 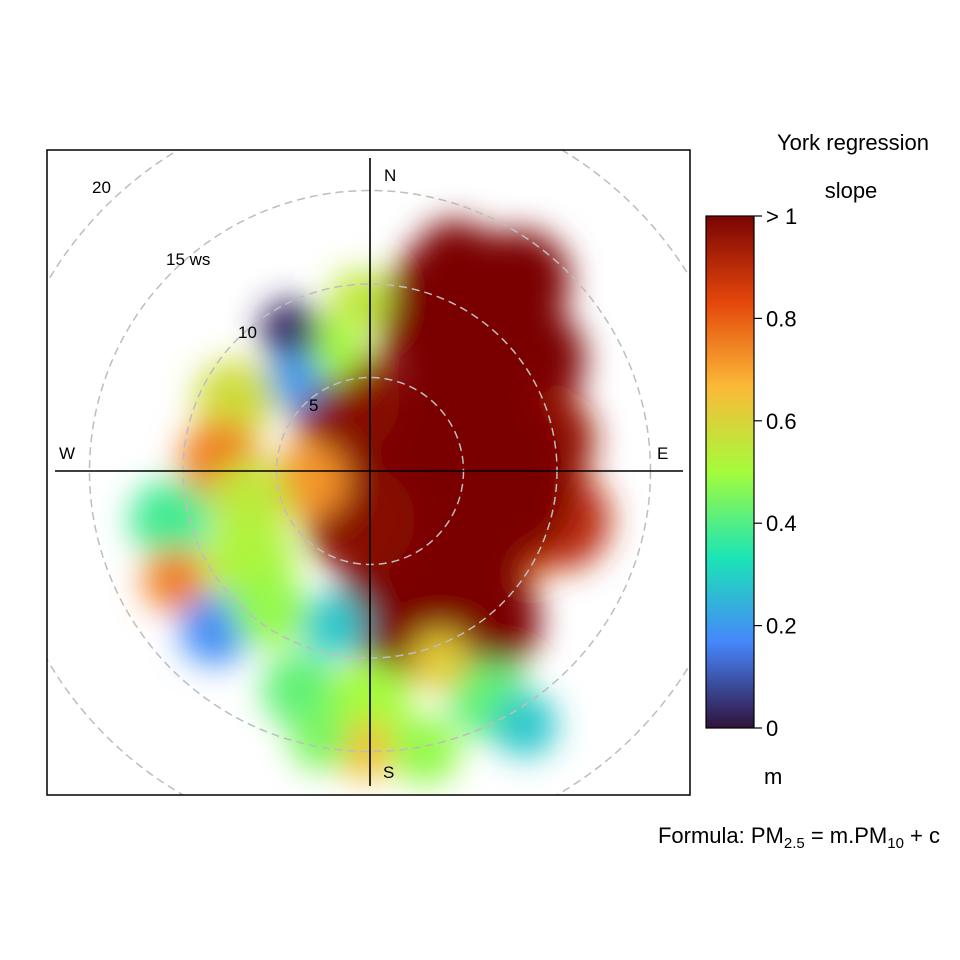 What do you see at coordinates (781, 216) in the screenshot?
I see `colorbar-tick-label: > 1` at bounding box center [781, 216].